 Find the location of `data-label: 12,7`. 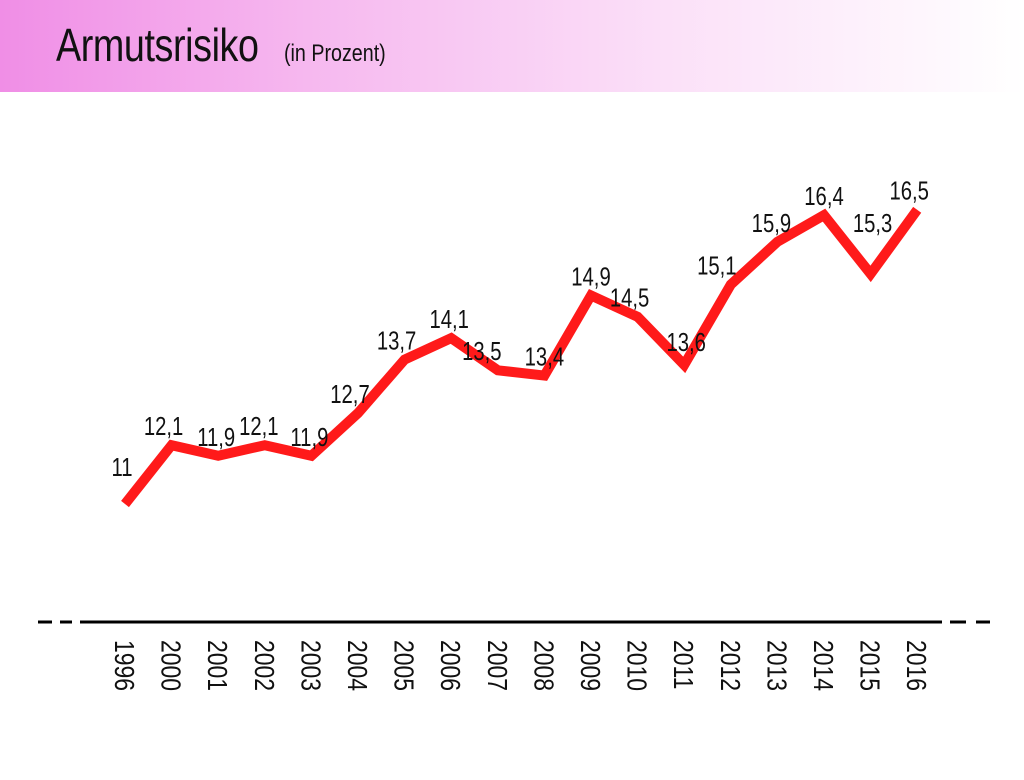

data-label: 12,7 is located at coordinates (349, 394).